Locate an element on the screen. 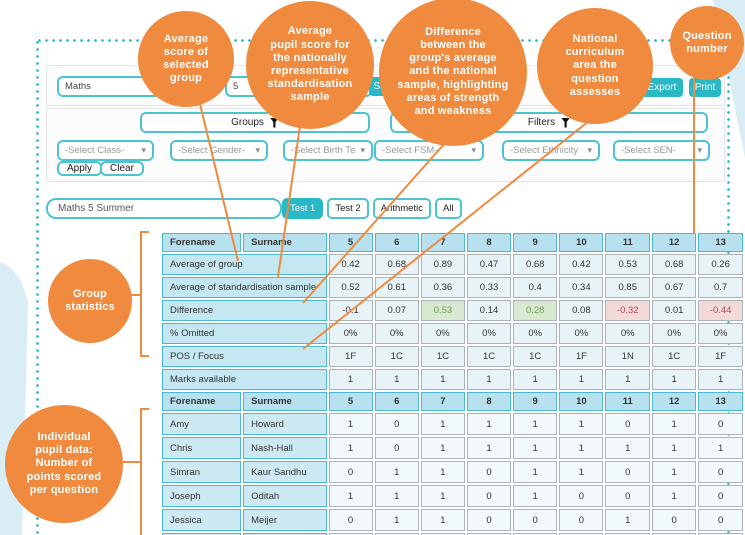  pupil-surname: Oditah is located at coordinates (285, 496).